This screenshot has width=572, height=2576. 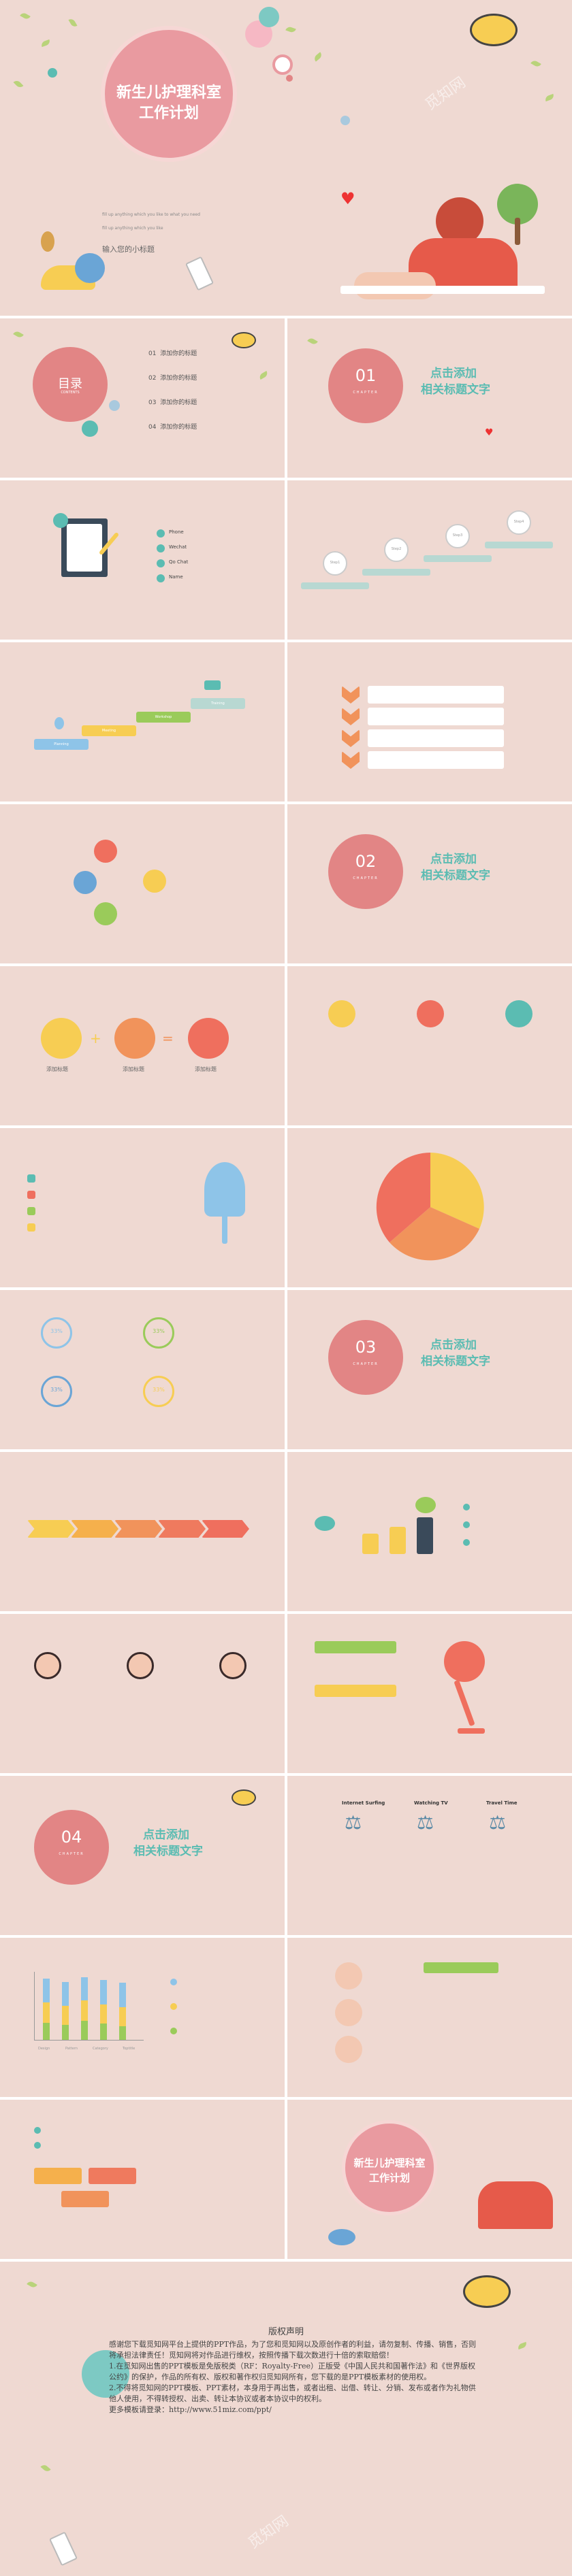 I want to click on bar-1-mid, so click(x=47, y=2021).